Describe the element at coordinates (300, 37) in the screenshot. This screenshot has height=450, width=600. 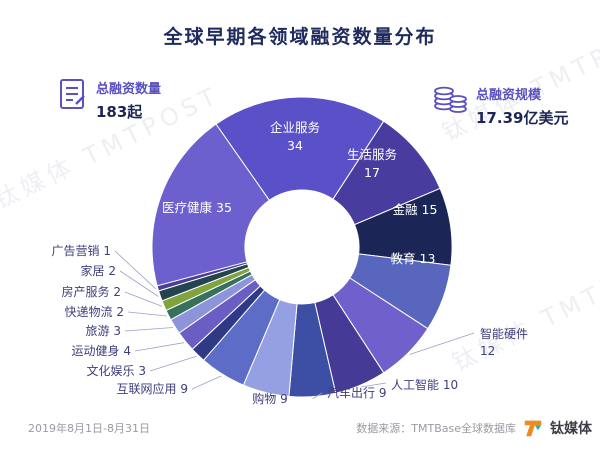
I see `page-title: 全球早期各领域融资数量分布` at that location.